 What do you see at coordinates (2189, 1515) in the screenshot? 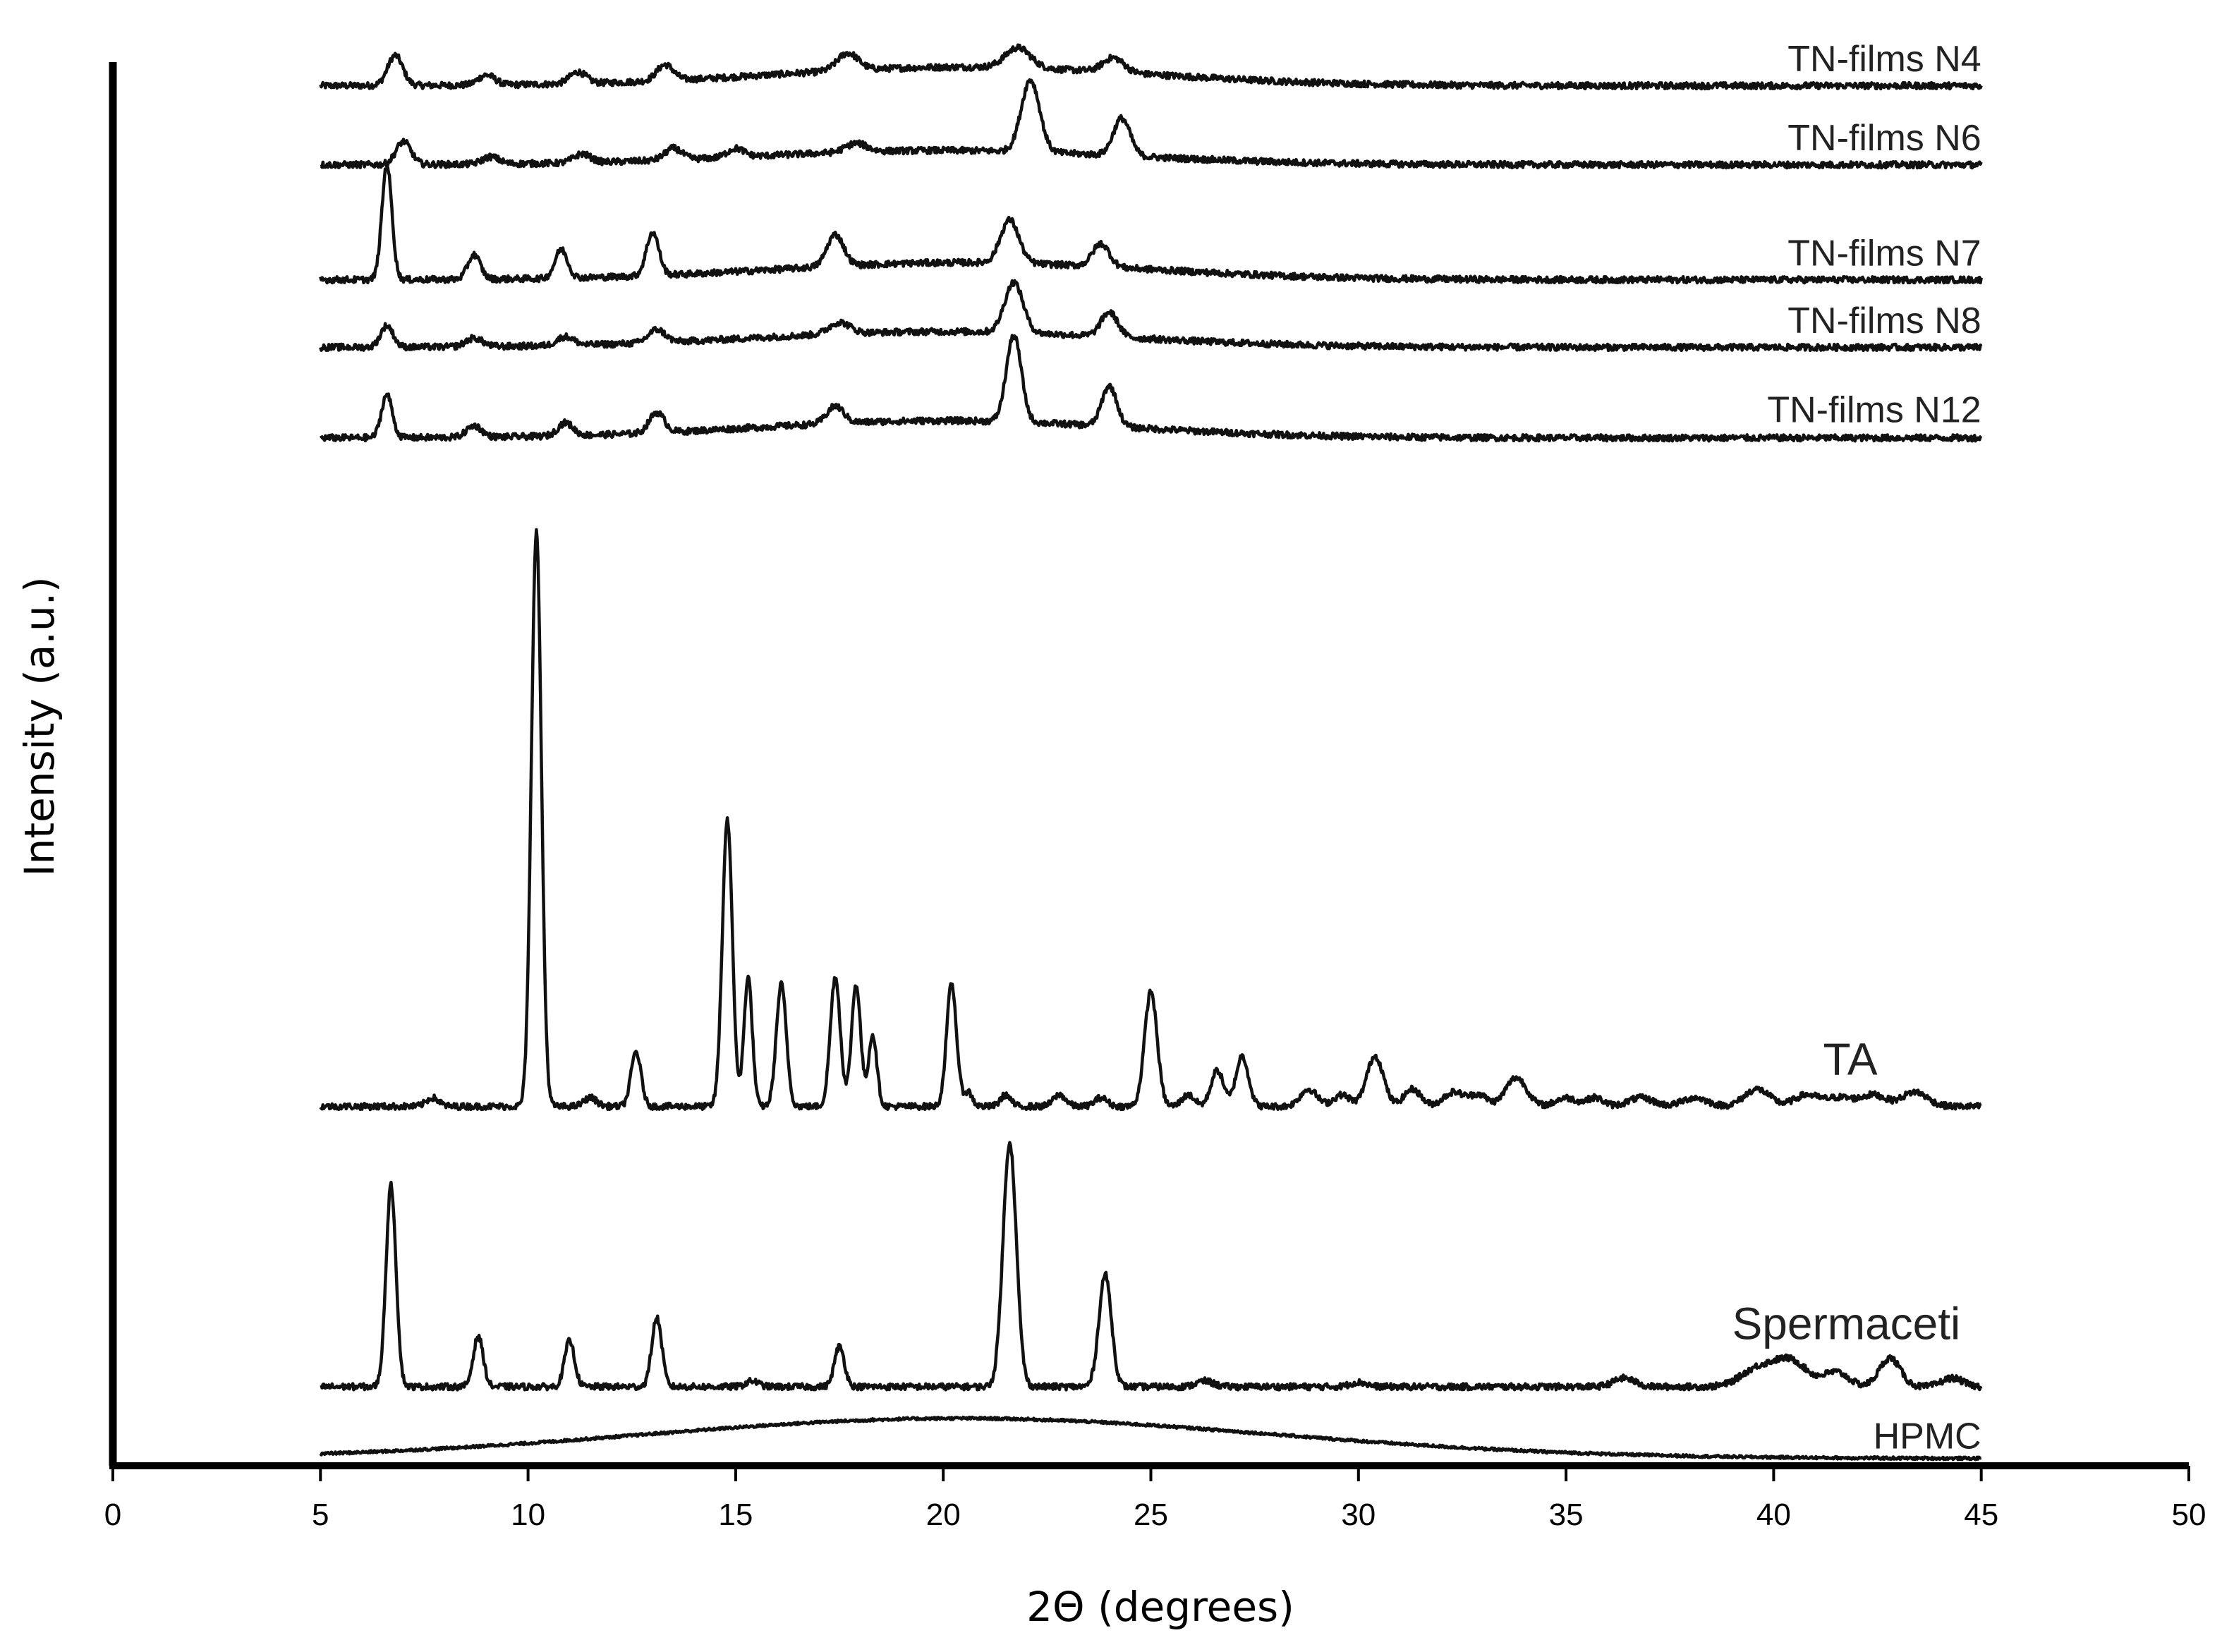
I see `x-tick-label-50: 50` at bounding box center [2189, 1515].